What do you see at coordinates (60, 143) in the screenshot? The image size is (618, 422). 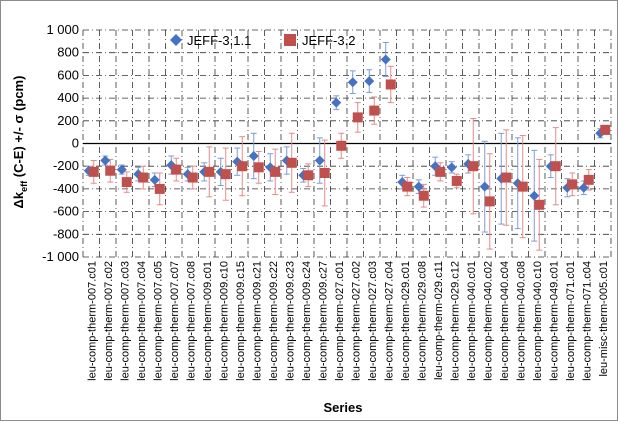 I see `y-tick-labels: 1 000 800 600 400 200 0 -200 -400 -600 -800 -1 000` at bounding box center [60, 143].